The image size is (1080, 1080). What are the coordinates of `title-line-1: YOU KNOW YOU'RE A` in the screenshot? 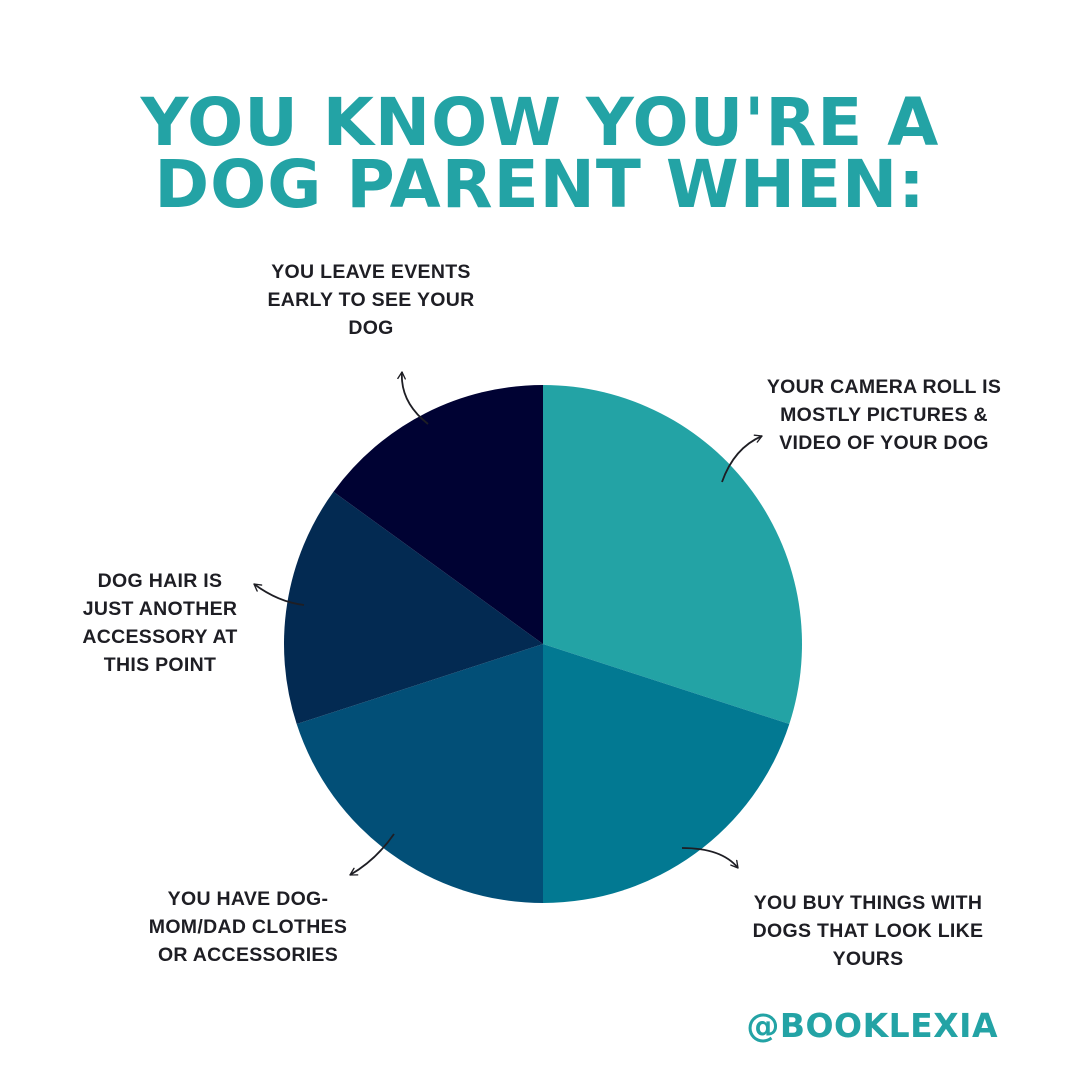 It's located at (540, 122).